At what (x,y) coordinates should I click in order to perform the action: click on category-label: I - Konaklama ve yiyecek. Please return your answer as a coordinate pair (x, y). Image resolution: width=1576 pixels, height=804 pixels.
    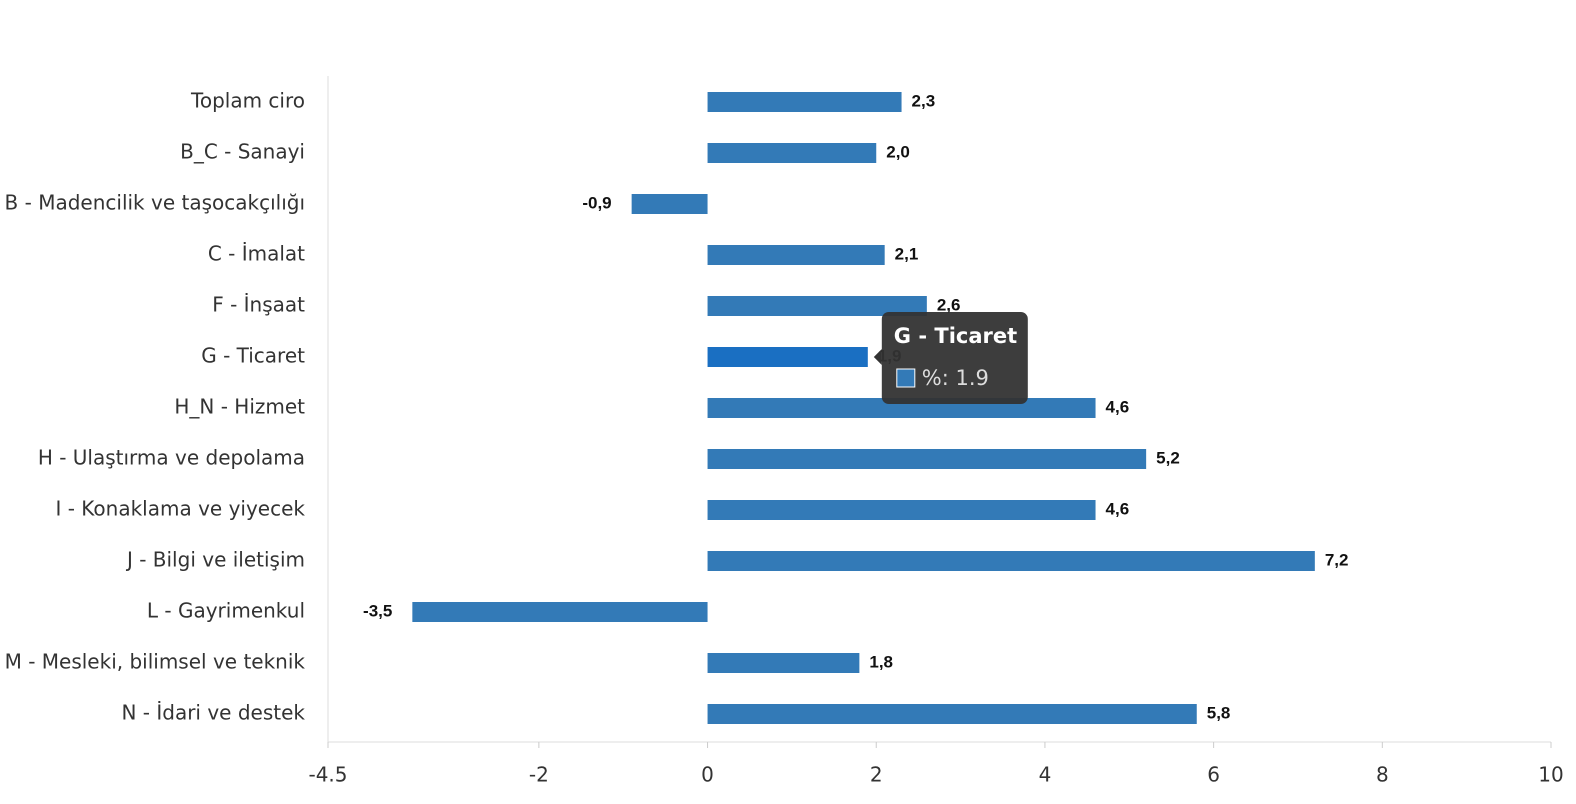
    Looking at the image, I should click on (180, 509).